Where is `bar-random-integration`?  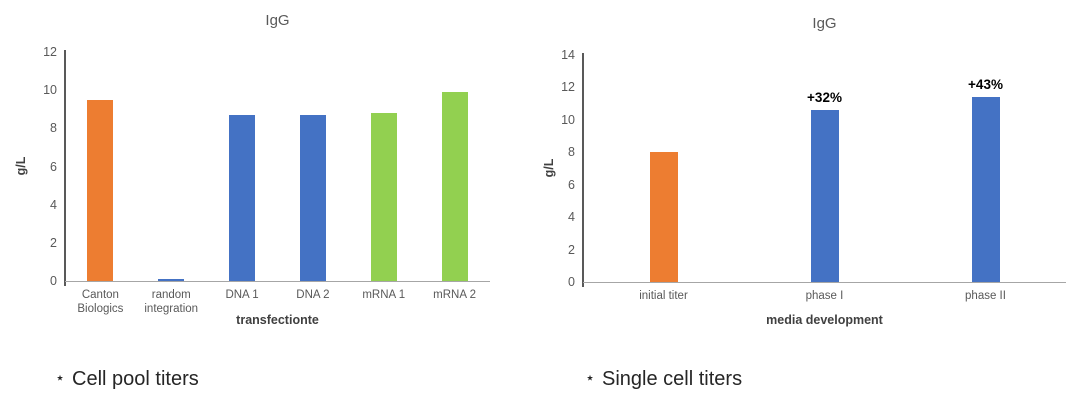
bar-random-integration is located at coordinates (171, 280).